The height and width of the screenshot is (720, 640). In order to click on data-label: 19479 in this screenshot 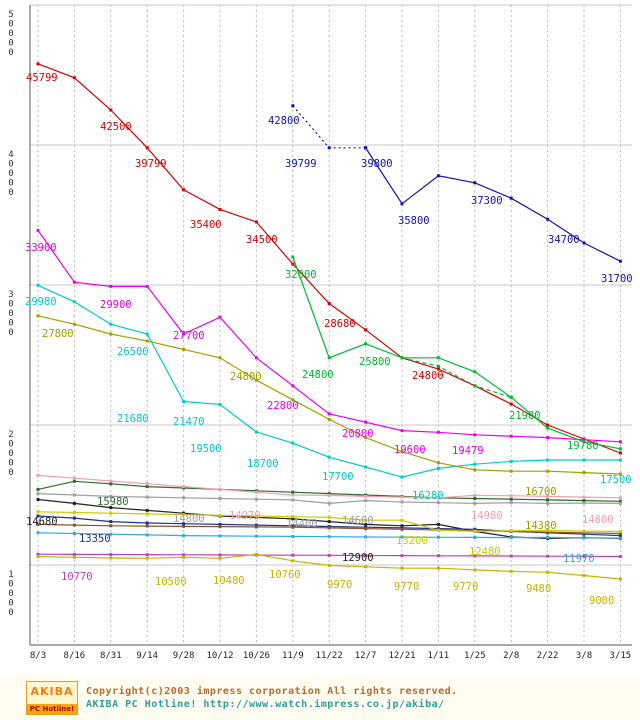, I will do `click(468, 451)`.